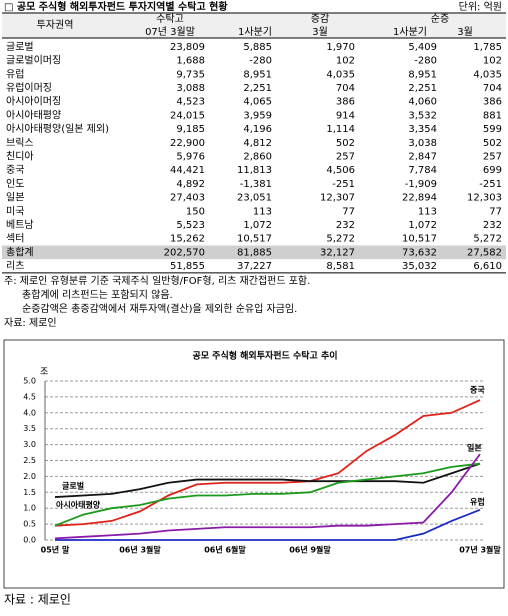 This screenshot has width=508, height=616. What do you see at coordinates (440, 19) in the screenshot?
I see `table-header: 순증` at bounding box center [440, 19].